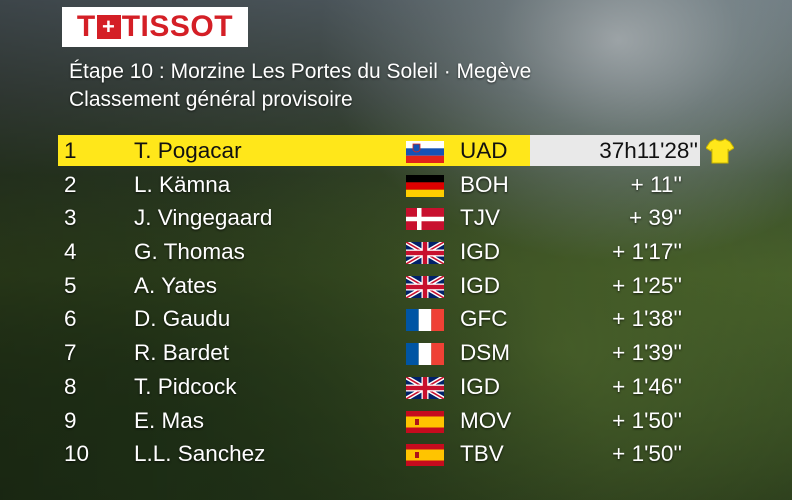 The image size is (792, 500). I want to click on germany-flag-icon, so click(425, 185).